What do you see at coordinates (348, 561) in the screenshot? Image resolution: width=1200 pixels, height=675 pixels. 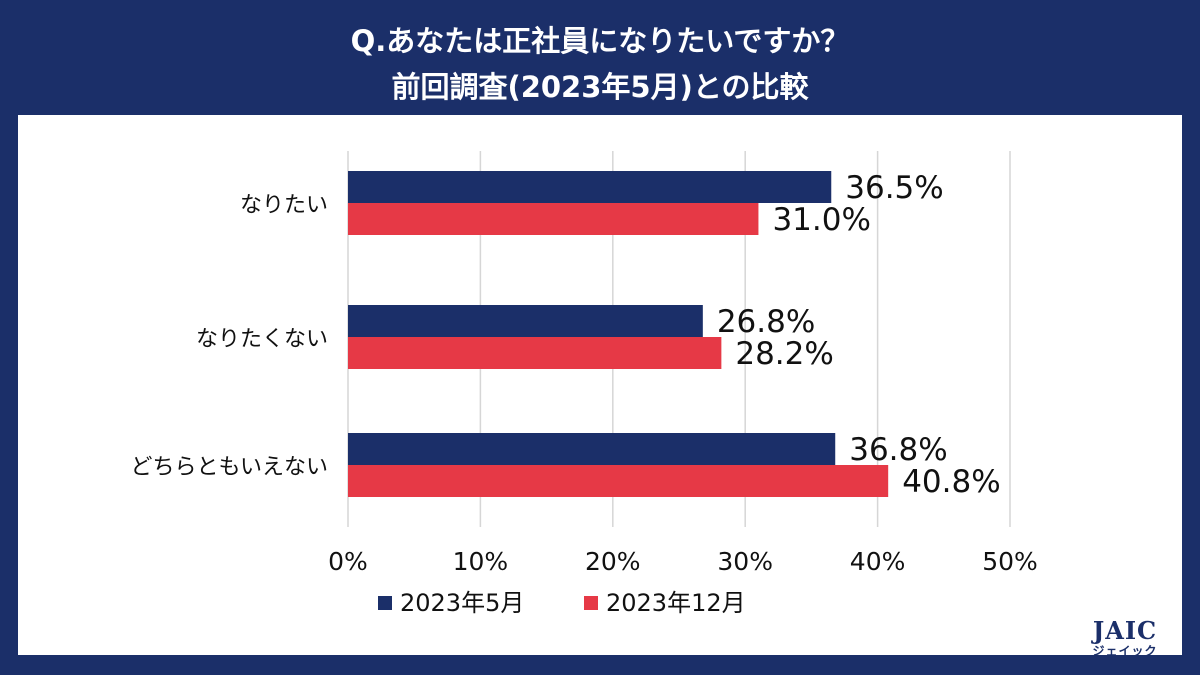 I see `x-tick-label: 0%` at bounding box center [348, 561].